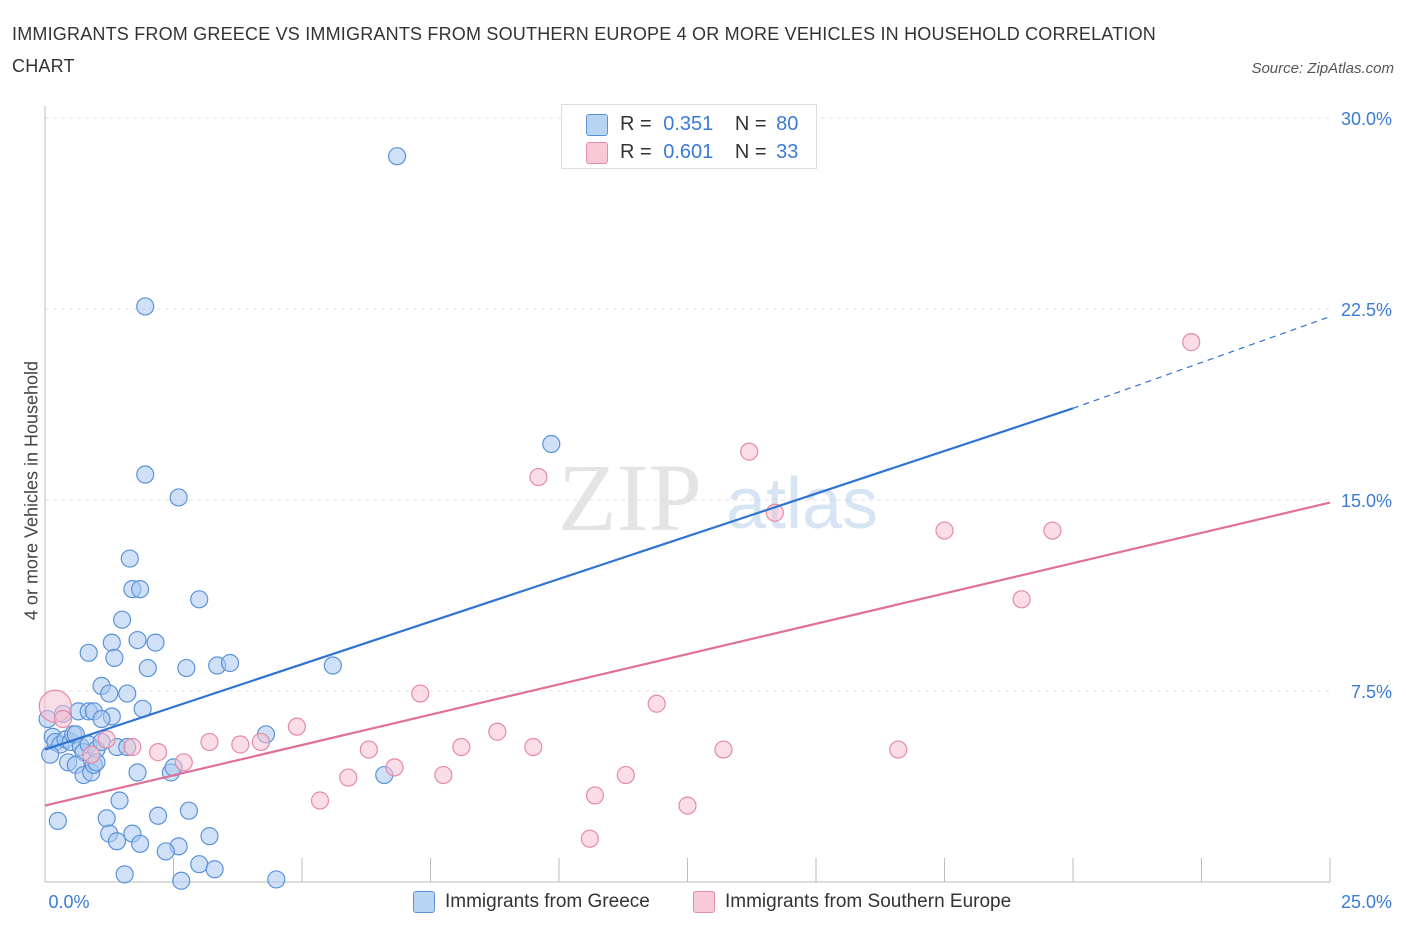  I want to click on legend-r-value-southern-europe: 0.601, so click(688, 152).